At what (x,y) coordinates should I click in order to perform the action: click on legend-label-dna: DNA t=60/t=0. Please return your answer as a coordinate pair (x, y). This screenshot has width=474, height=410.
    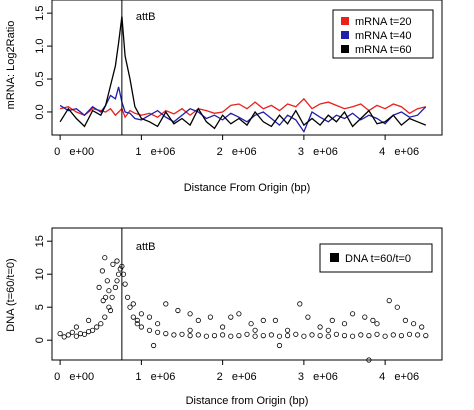
    Looking at the image, I should click on (378, 259).